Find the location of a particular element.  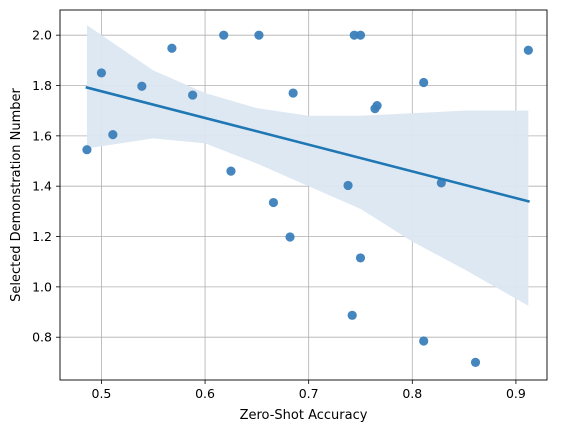

y-tick-label: 1.0 is located at coordinates (42, 286).